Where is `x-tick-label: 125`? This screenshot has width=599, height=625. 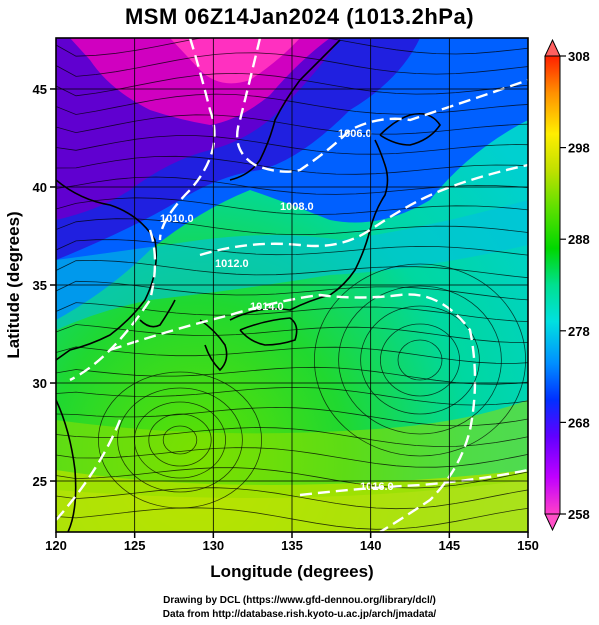 x-tick-label: 125 is located at coordinates (135, 545).